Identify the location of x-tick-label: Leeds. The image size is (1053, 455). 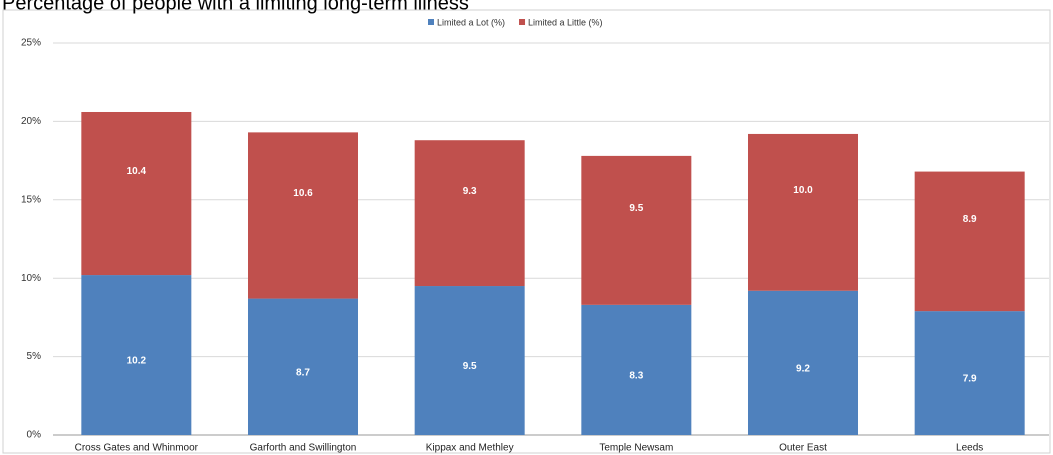
(969, 448).